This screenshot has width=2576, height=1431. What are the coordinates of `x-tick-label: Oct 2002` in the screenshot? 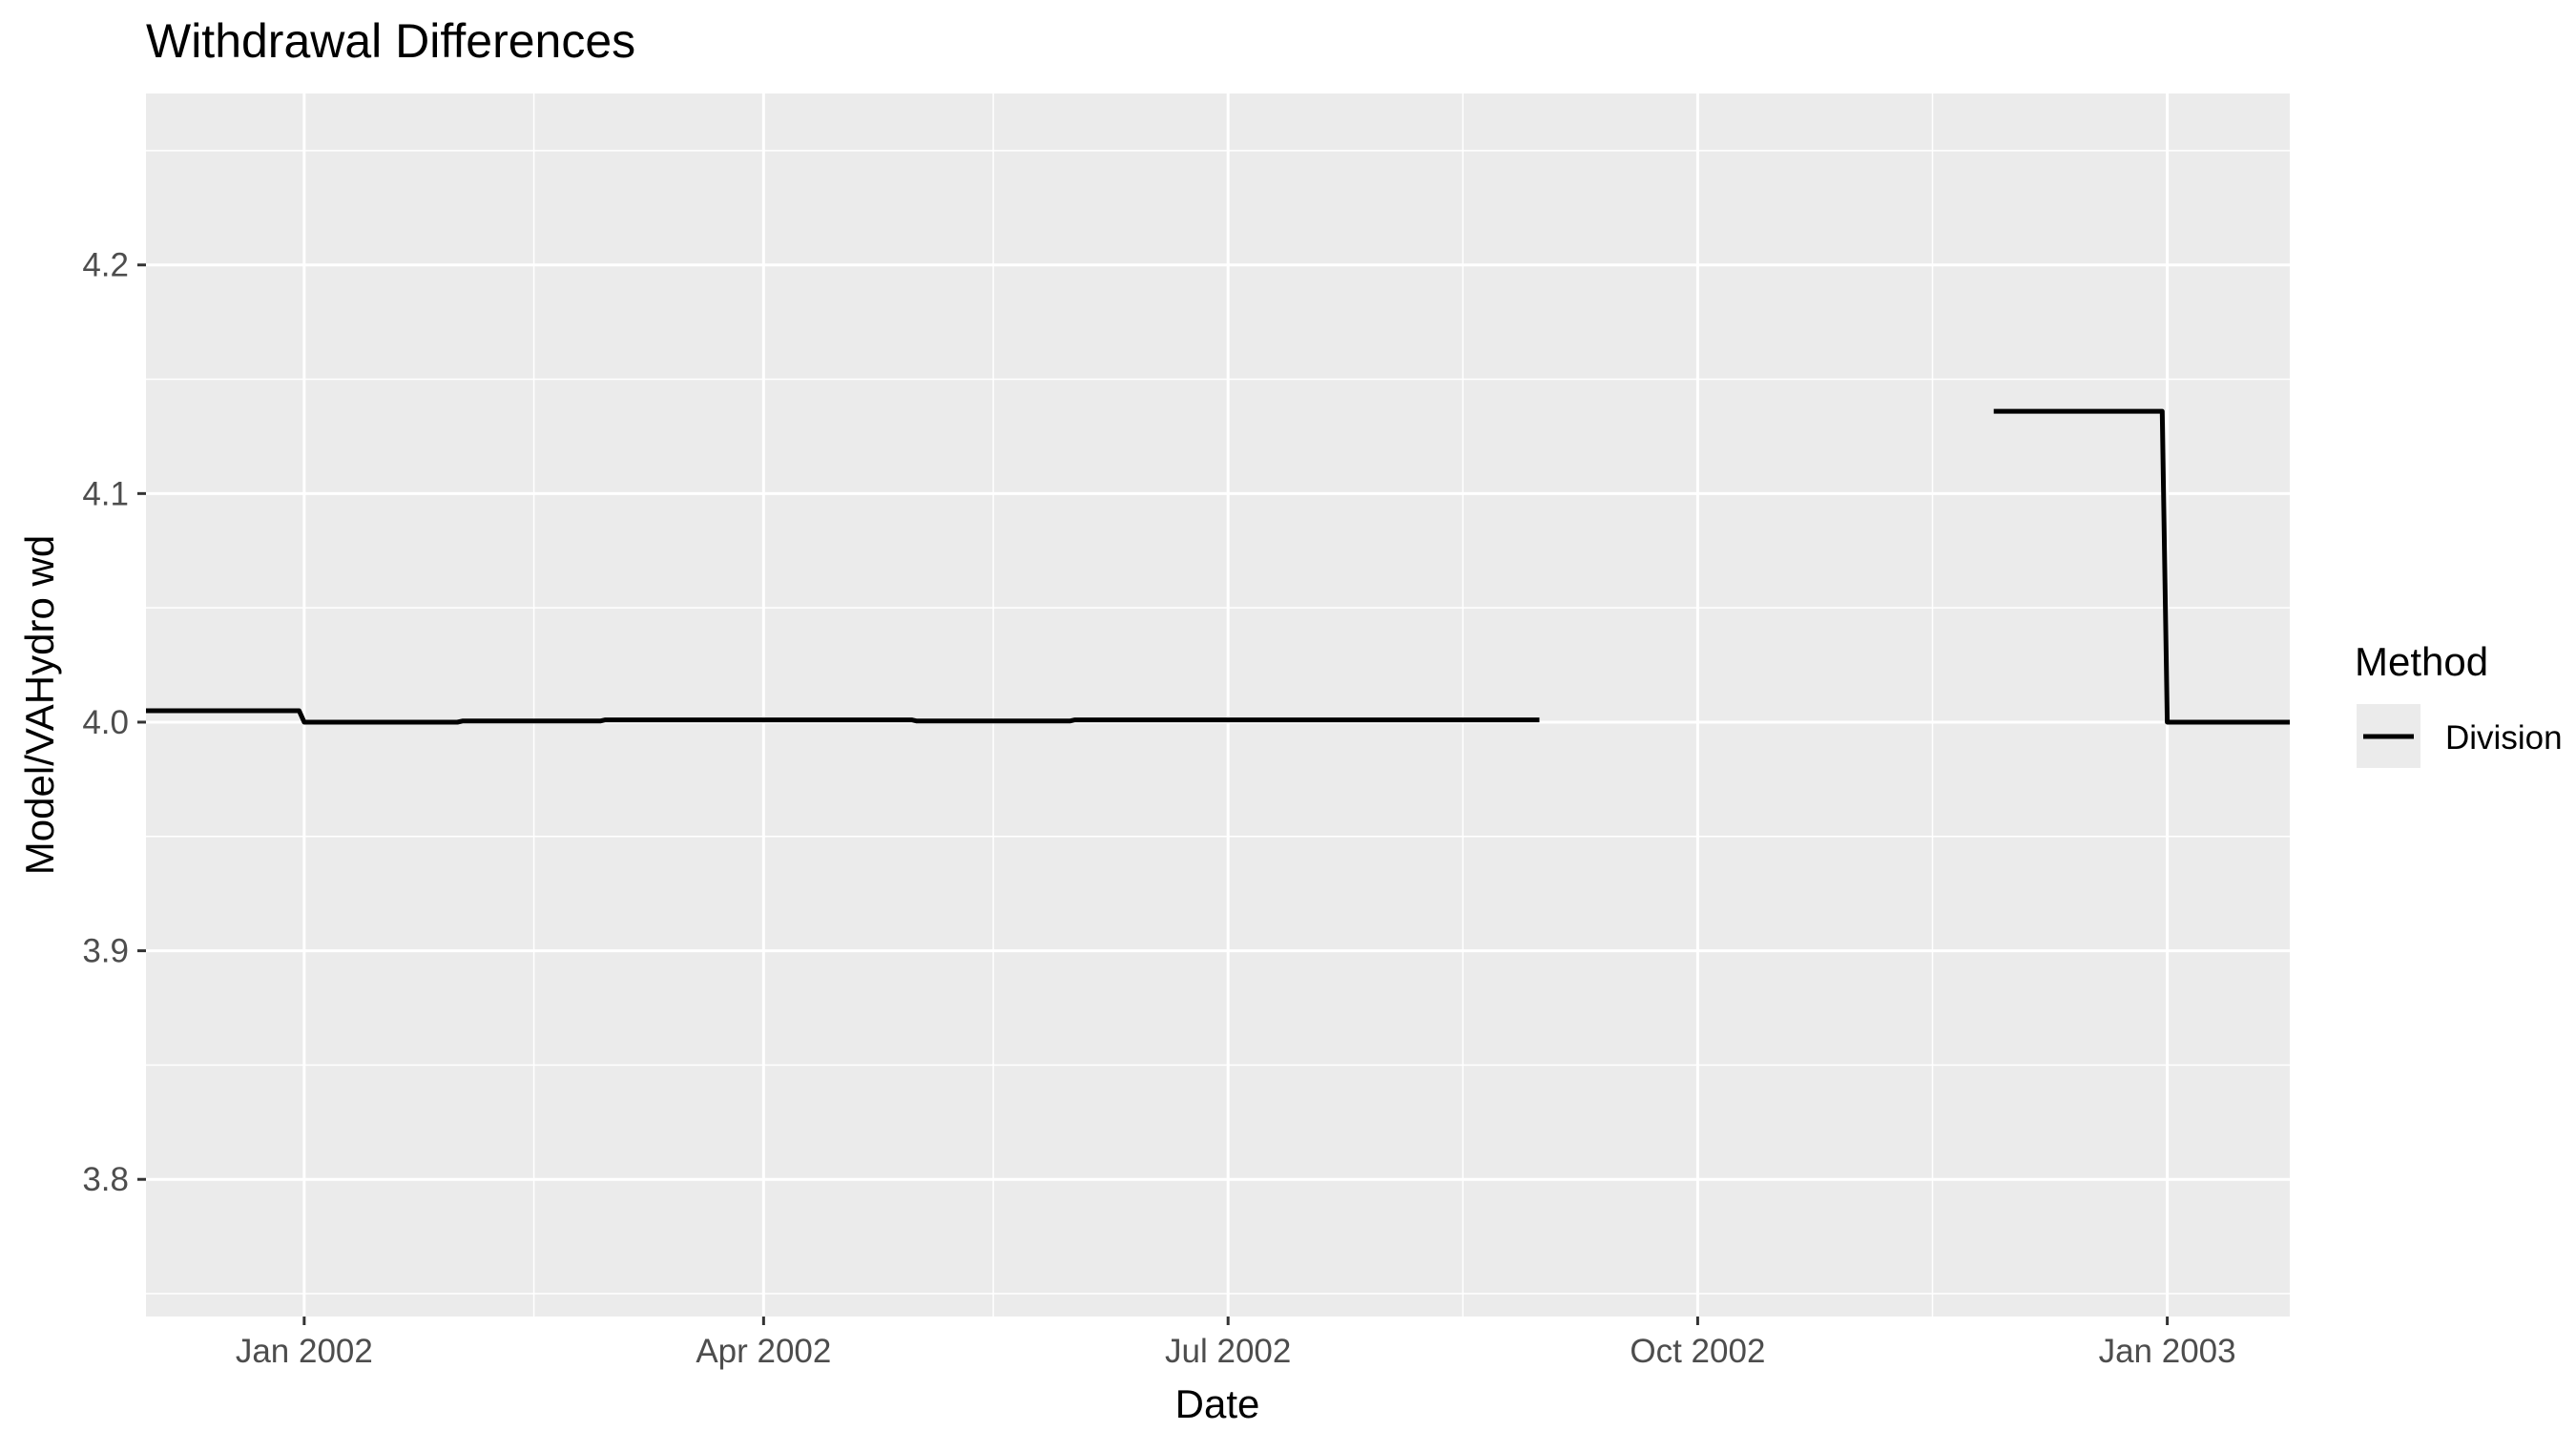 It's located at (1697, 1351).